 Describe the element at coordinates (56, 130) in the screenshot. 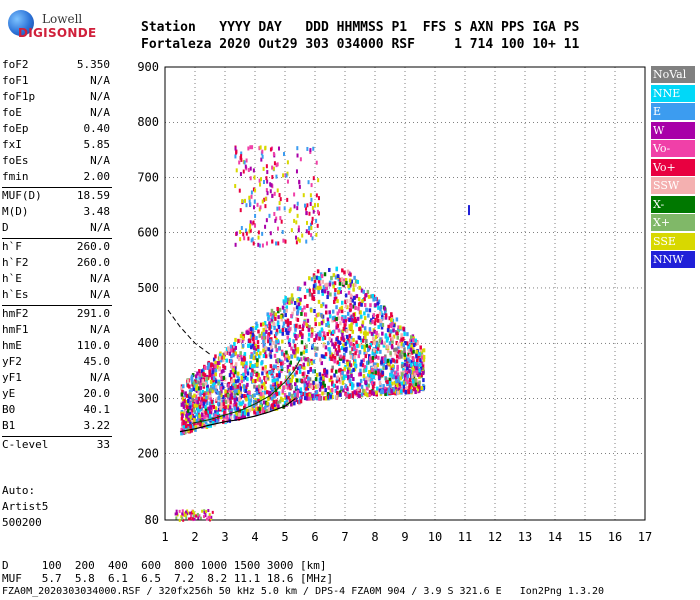

I see `param-row-foep: foEp 0.40` at that location.